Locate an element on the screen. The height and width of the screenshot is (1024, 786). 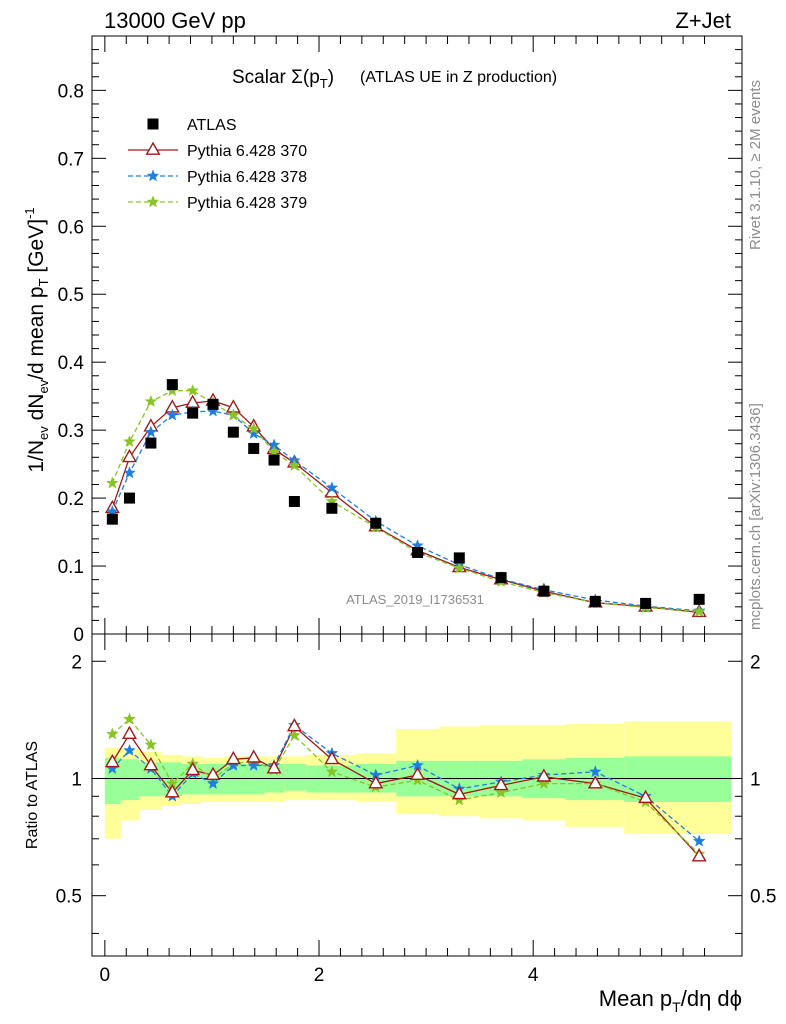
ratio-x-tick-labels: 0 2 4 is located at coordinates (319, 975).